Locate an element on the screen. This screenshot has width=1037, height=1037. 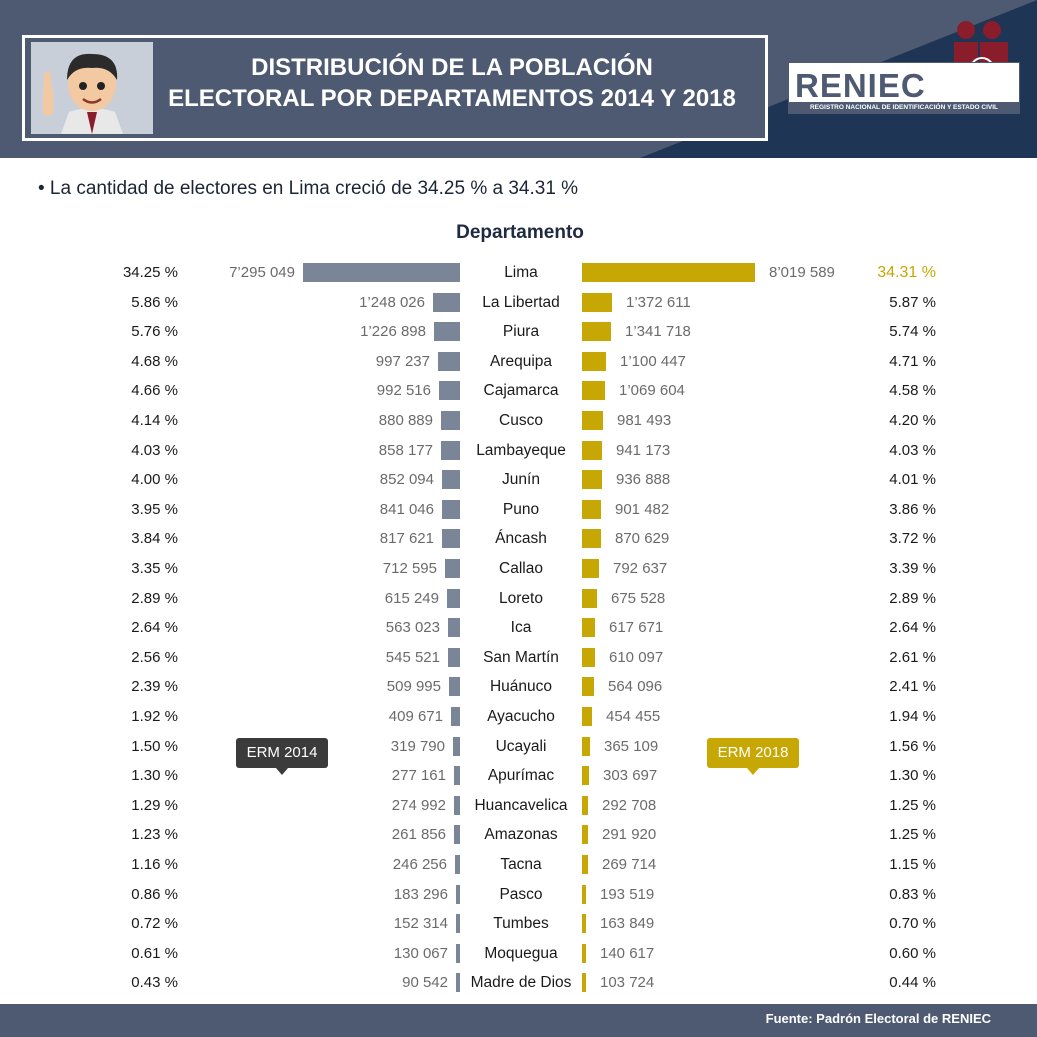
title-line-1: DISTRIBUCIÓN DE LA POBLACIÓN is located at coordinates (452, 67).